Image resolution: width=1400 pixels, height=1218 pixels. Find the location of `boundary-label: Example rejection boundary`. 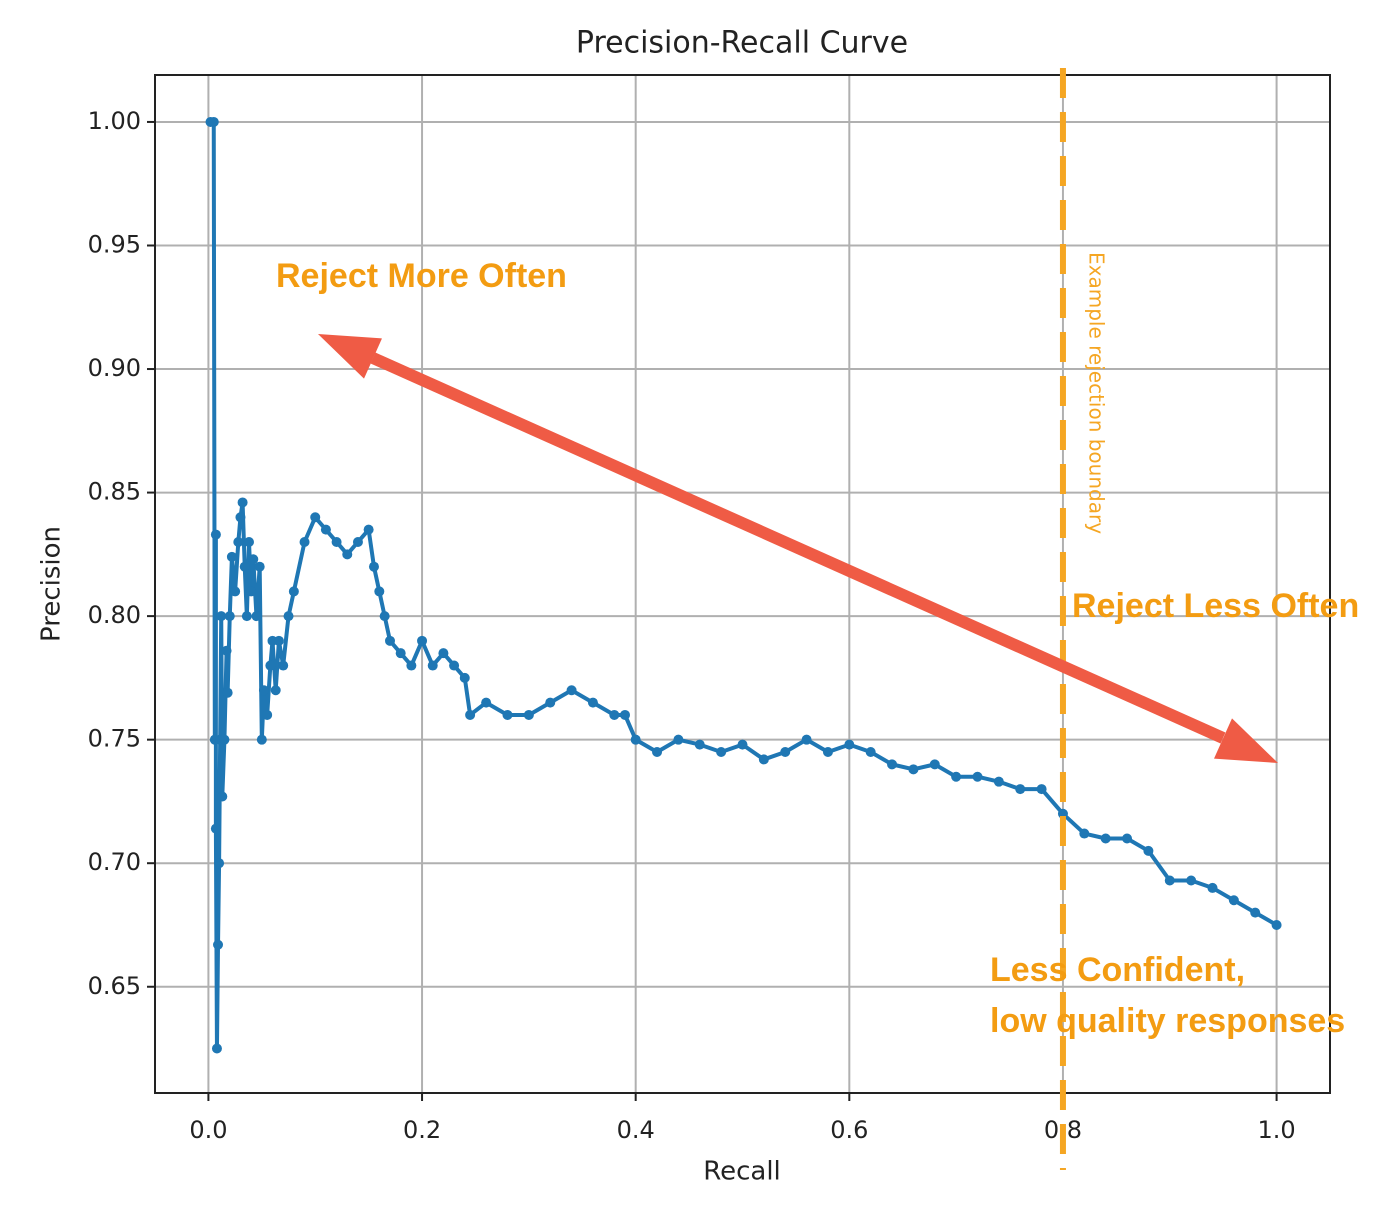

boundary-label: Example rejection boundary is located at coordinates (1096, 393).